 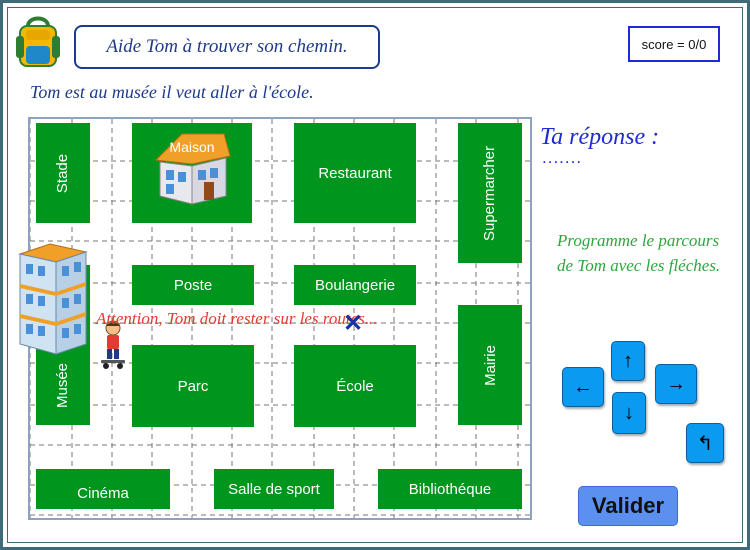 What do you see at coordinates (583, 387) in the screenshot?
I see `arrow-left-button: ←` at bounding box center [583, 387].